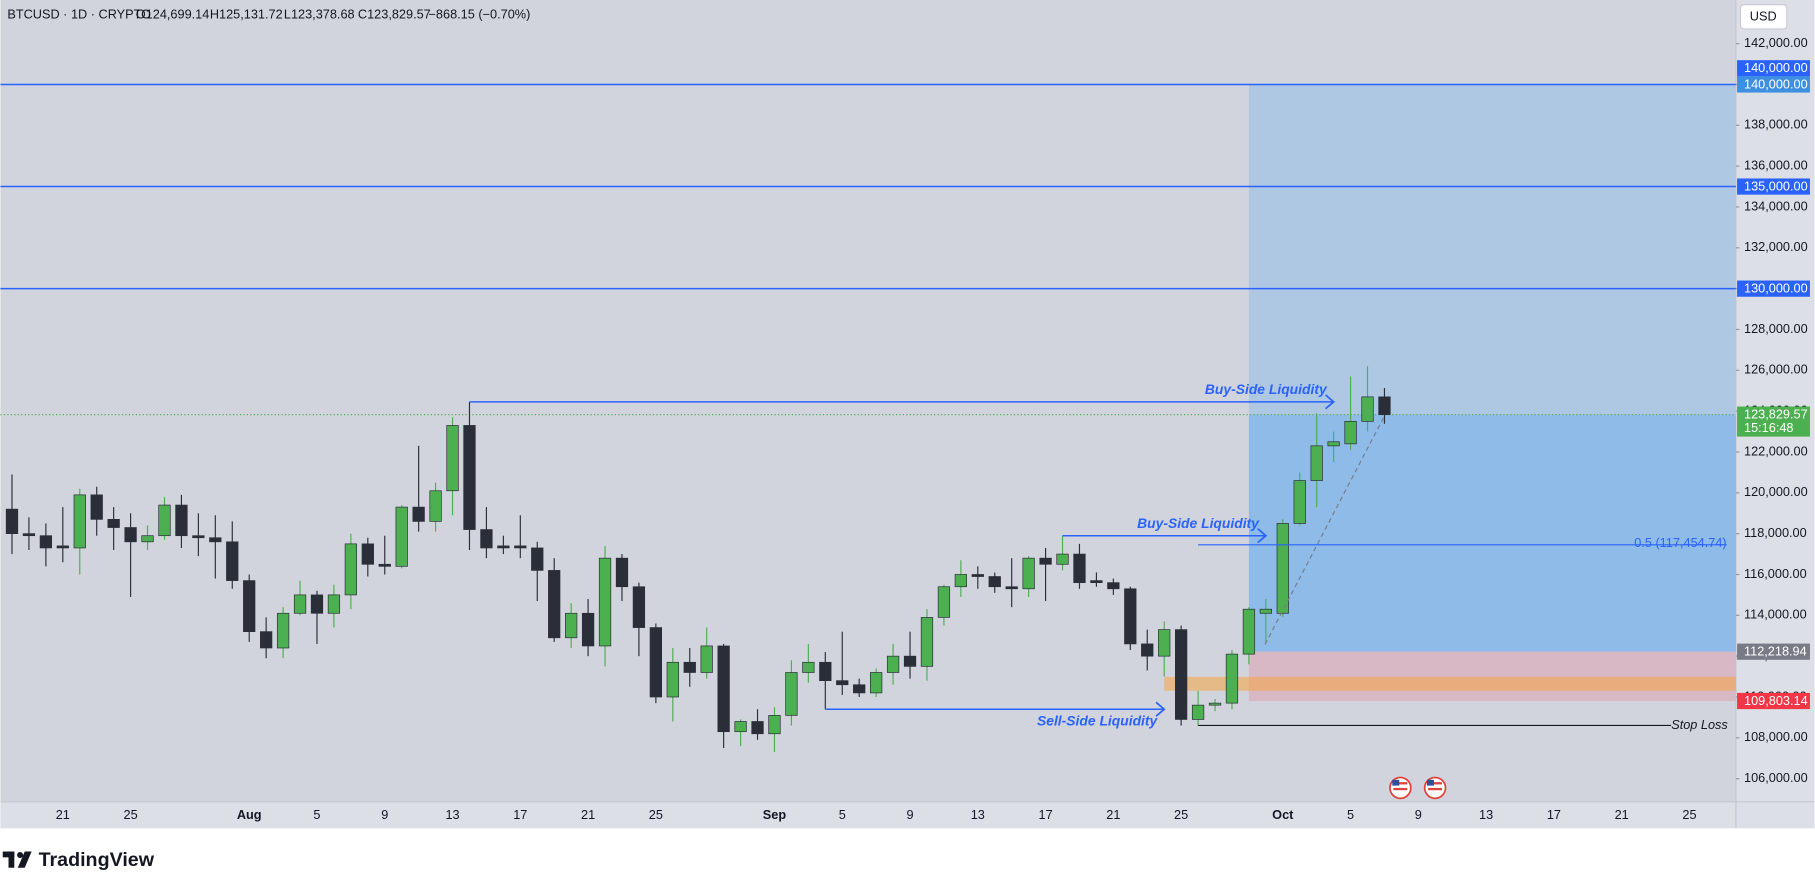 This screenshot has height=877, width=1815. I want to click on brand-logo: TradingView, so click(78, 860).